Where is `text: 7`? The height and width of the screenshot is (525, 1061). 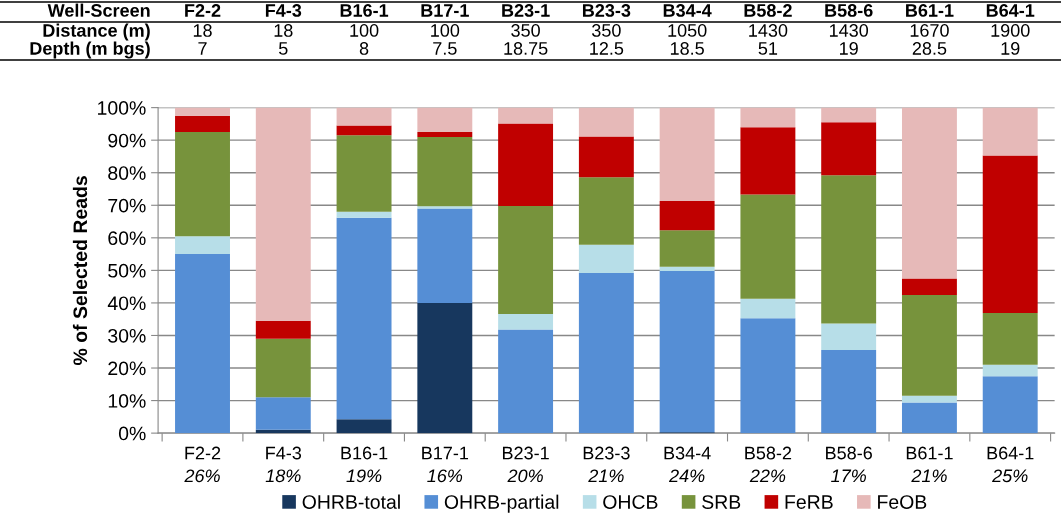 text: 7 is located at coordinates (202, 48).